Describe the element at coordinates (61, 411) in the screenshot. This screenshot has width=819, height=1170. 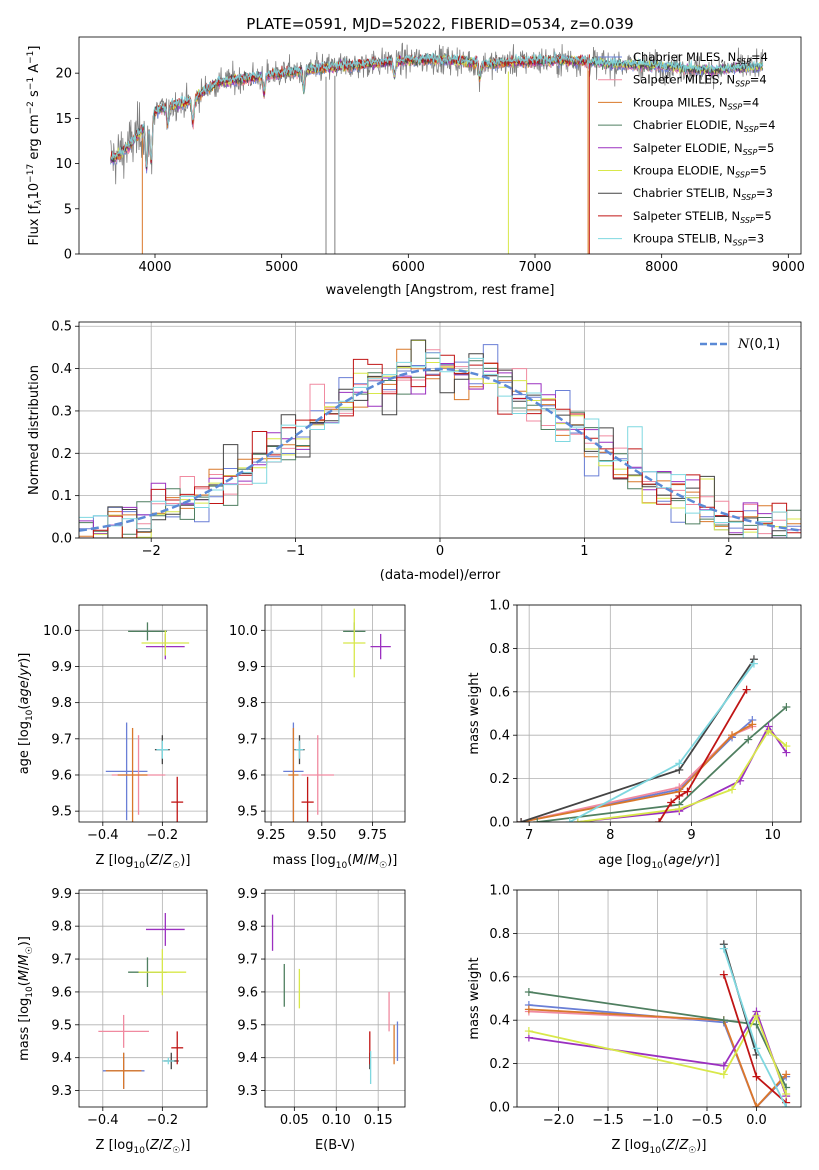
I see `y-tick-label: 0.3` at that location.